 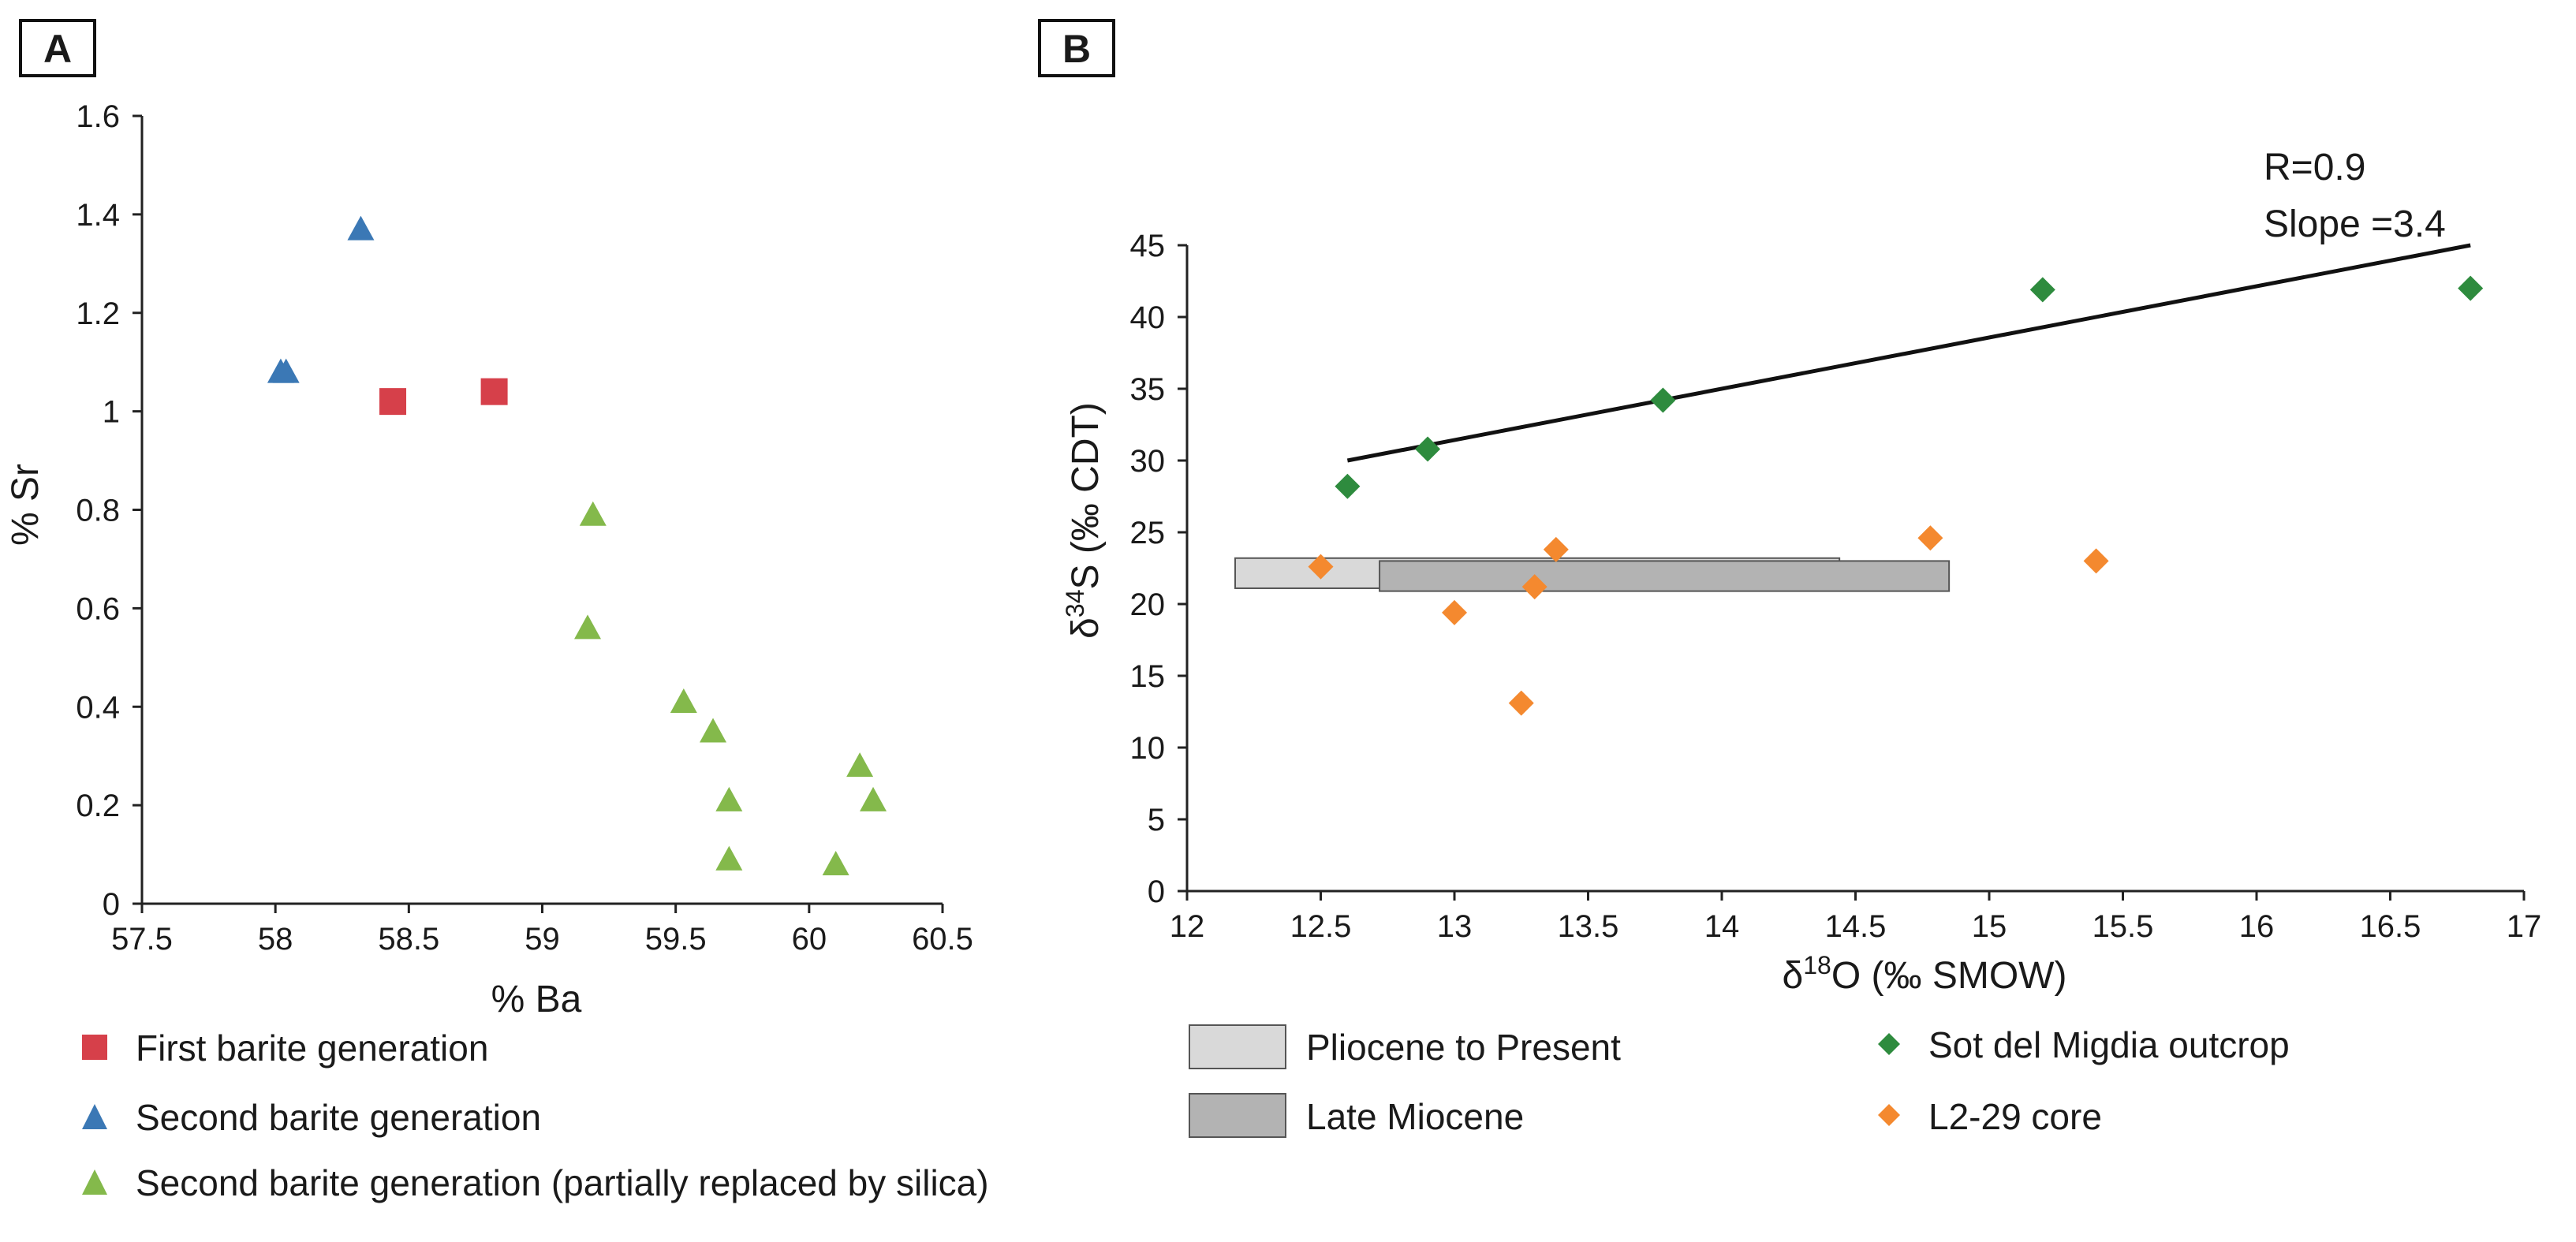 I want to click on chart-a-x-tick-label: 58, so click(x=275, y=940).